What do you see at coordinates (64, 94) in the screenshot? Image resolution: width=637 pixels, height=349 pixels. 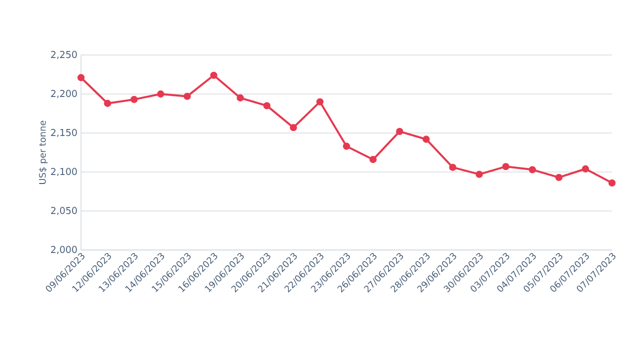 I see `y-tick-label: 2,200` at bounding box center [64, 94].